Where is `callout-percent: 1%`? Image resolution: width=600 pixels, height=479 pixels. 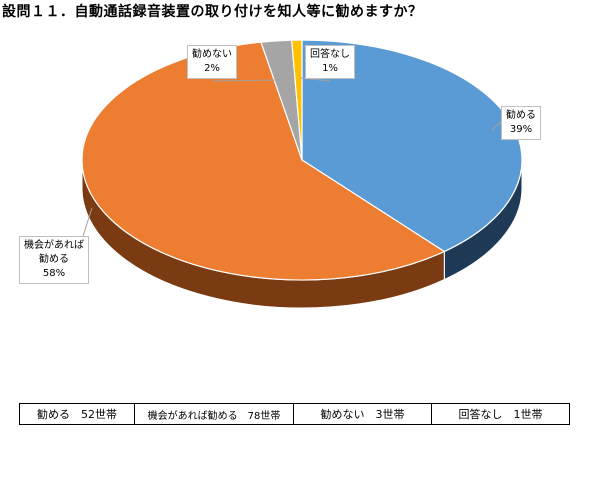
callout-percent: 1% is located at coordinates (330, 68).